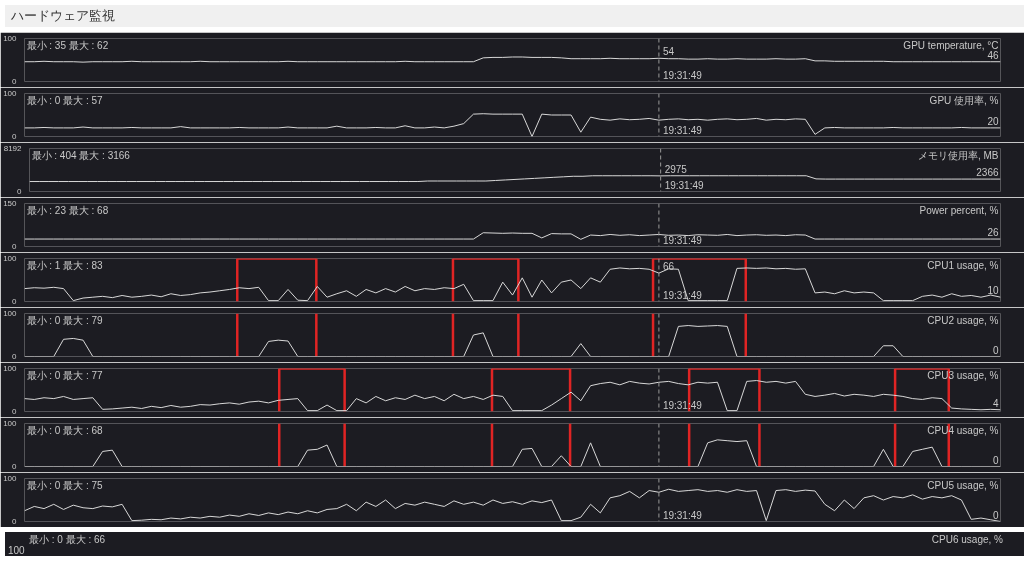 This screenshot has width=1024, height=574. What do you see at coordinates (65, 265) in the screenshot?
I see `chart-subtitle: 最小 : 1 最大 : 83` at bounding box center [65, 265].